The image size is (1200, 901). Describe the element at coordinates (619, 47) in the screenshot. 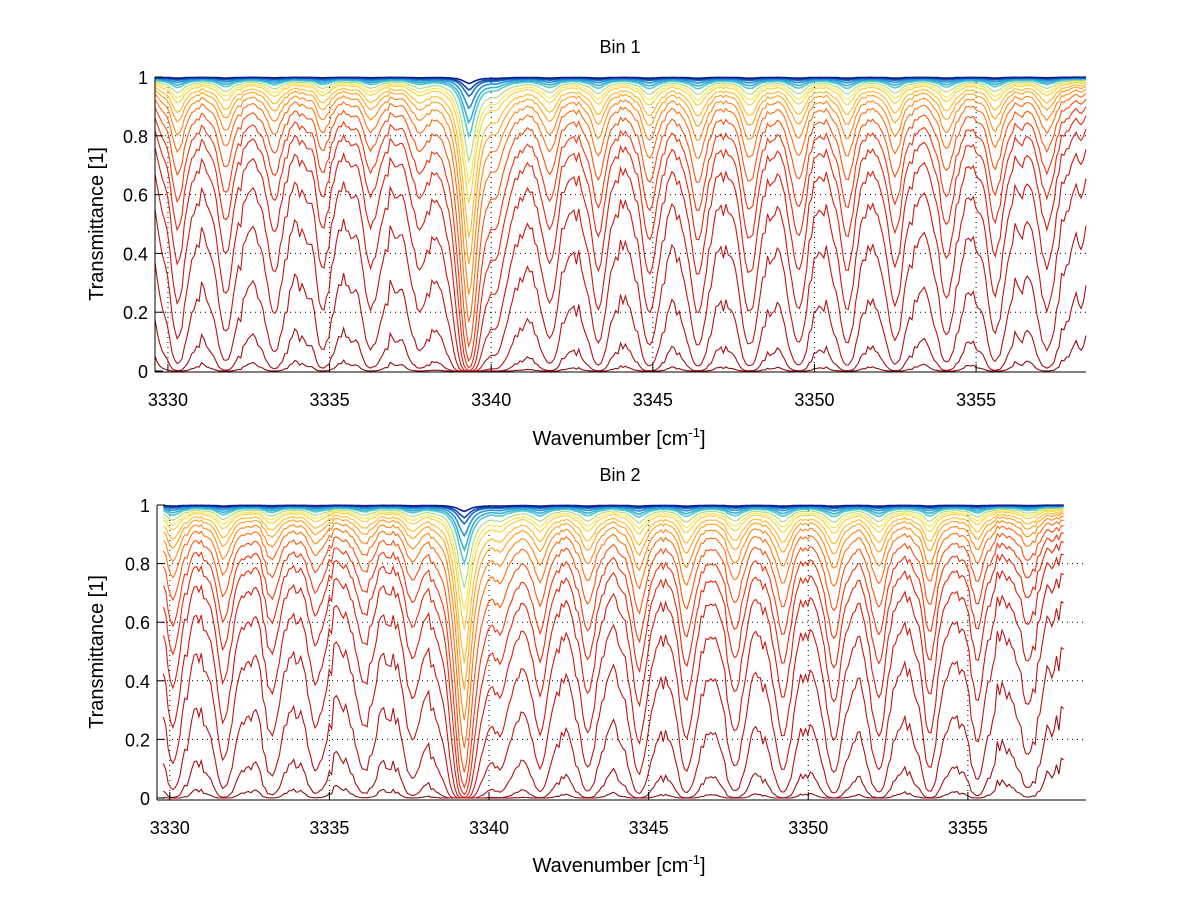

I see `chart-title: Bin 1` at that location.